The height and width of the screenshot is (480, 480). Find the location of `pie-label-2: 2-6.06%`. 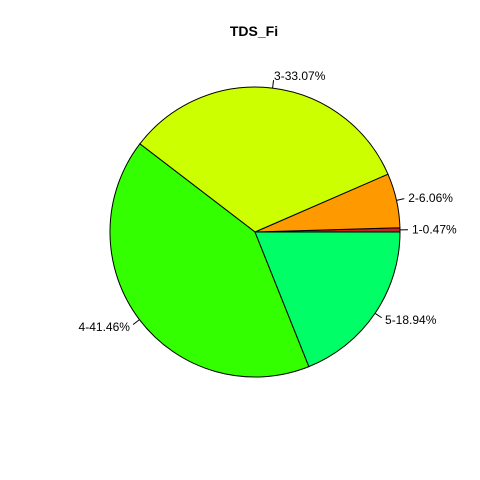

pie-label-2: 2-6.06% is located at coordinates (430, 198).